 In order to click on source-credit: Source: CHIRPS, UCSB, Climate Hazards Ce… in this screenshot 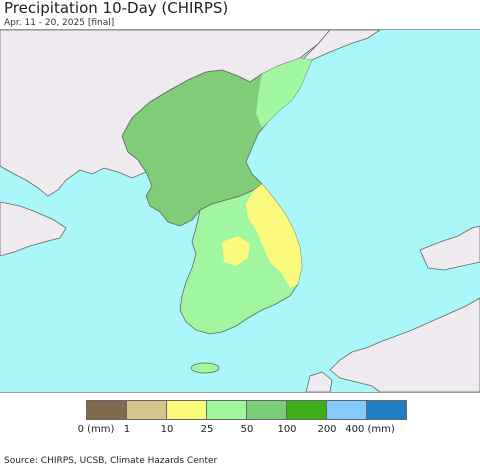, I will do `click(111, 461)`.